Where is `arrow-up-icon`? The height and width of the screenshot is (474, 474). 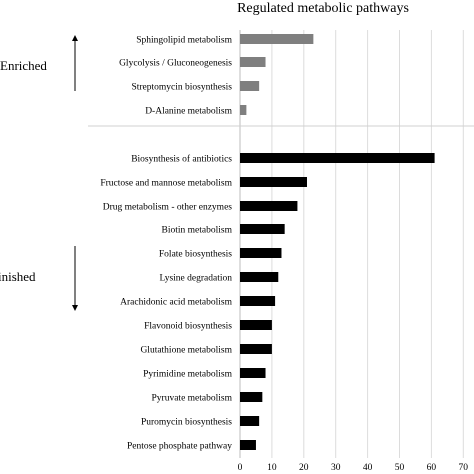
arrow-up-icon is located at coordinates (75, 38).